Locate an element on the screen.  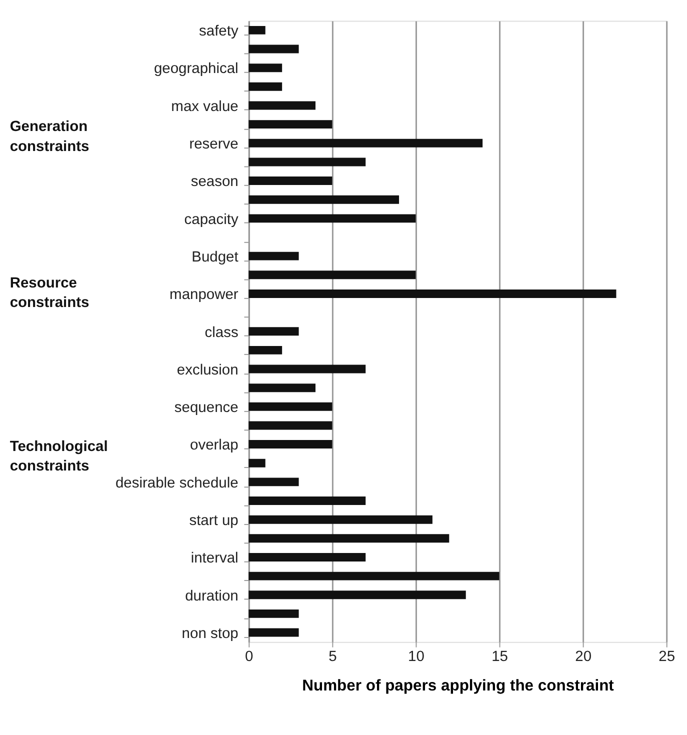
y-tick-label: duration is located at coordinates (211, 596).